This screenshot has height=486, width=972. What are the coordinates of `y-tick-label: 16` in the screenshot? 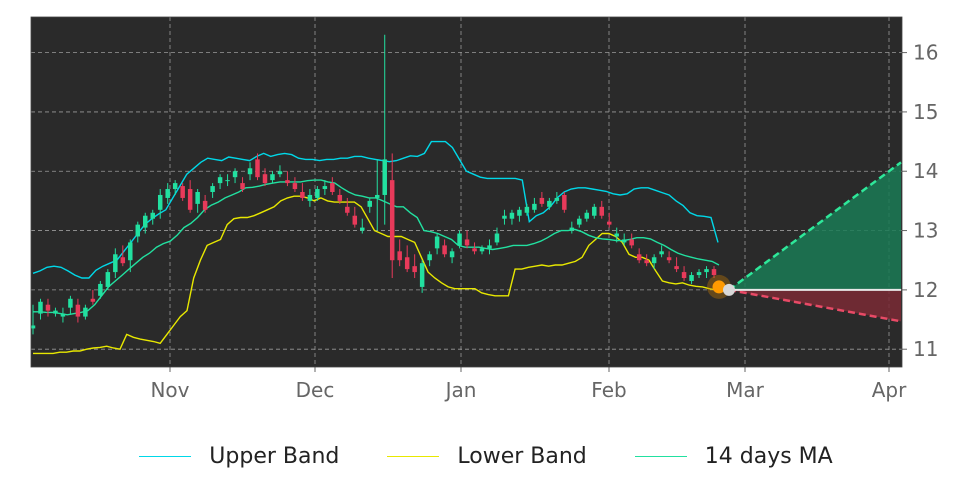 It's located at (925, 53).